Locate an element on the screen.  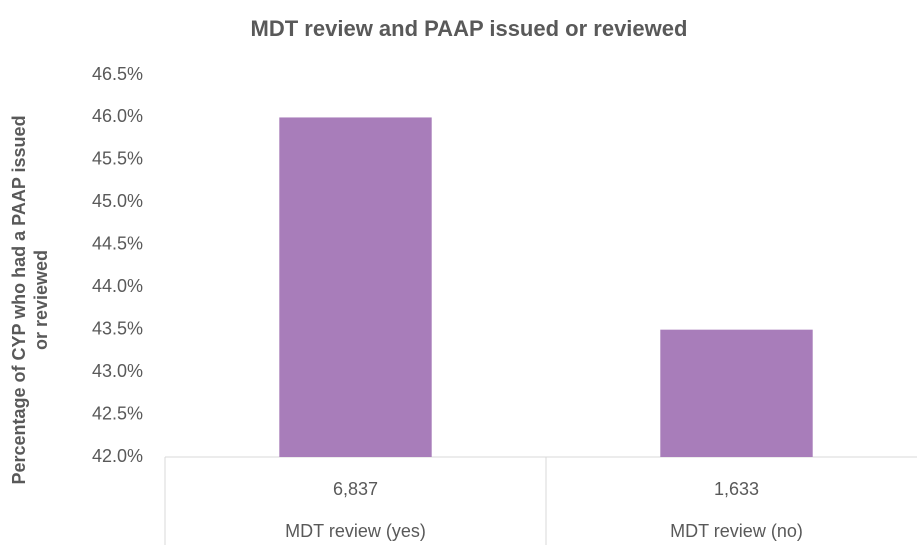
y-axis-label-line: Percentage of CYP who had a PAAP issued is located at coordinates (19, 299).